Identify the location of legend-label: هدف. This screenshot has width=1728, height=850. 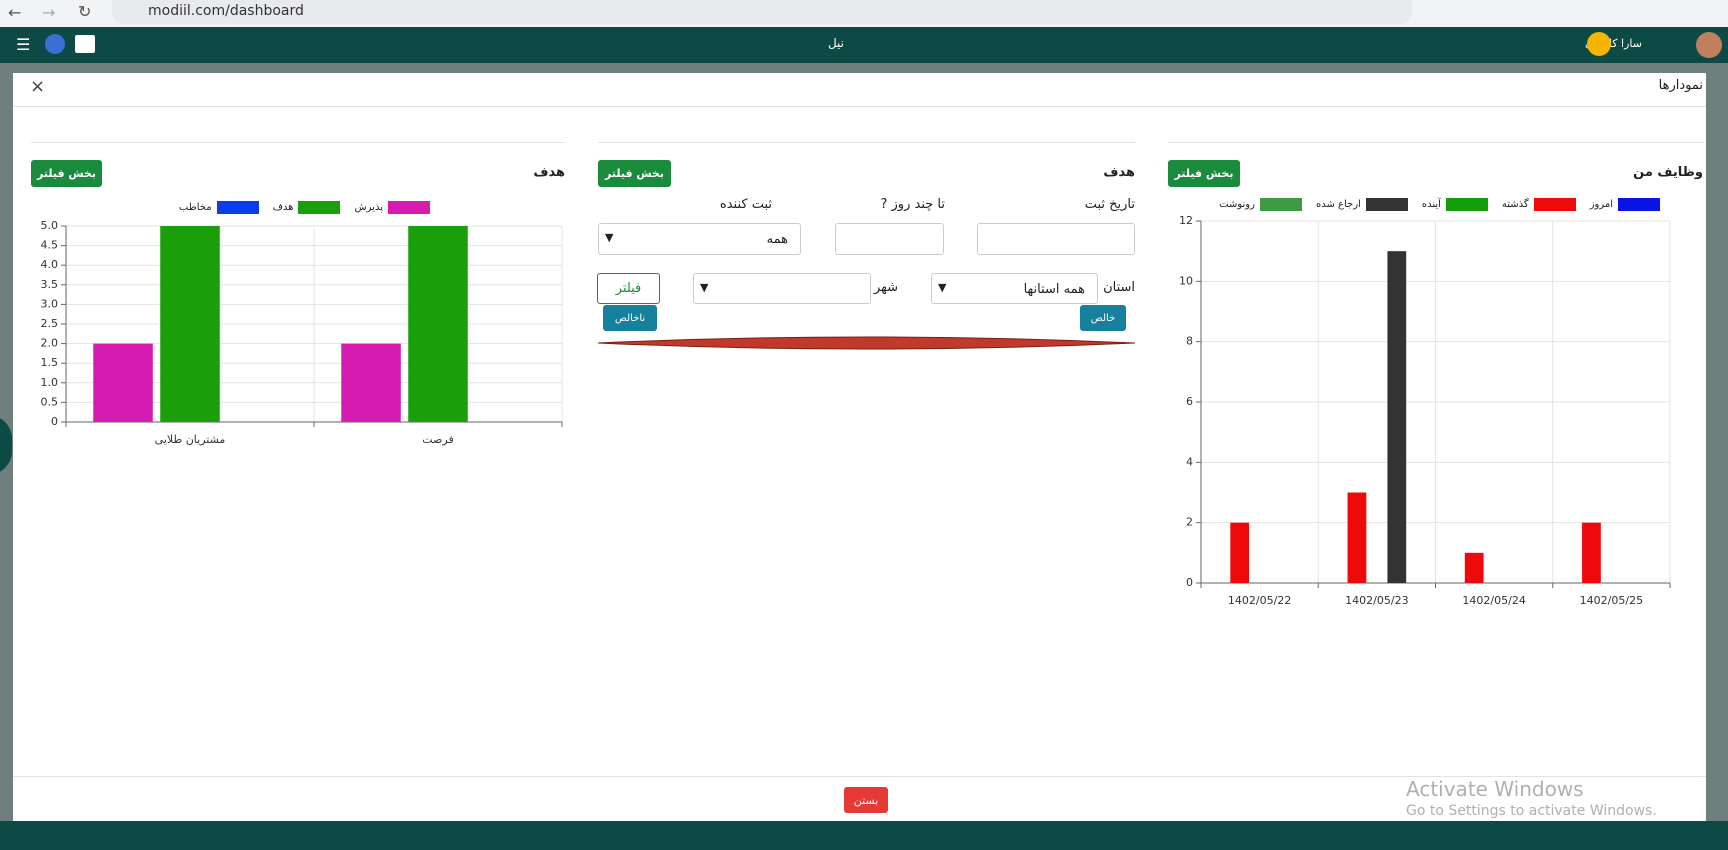
(283, 207).